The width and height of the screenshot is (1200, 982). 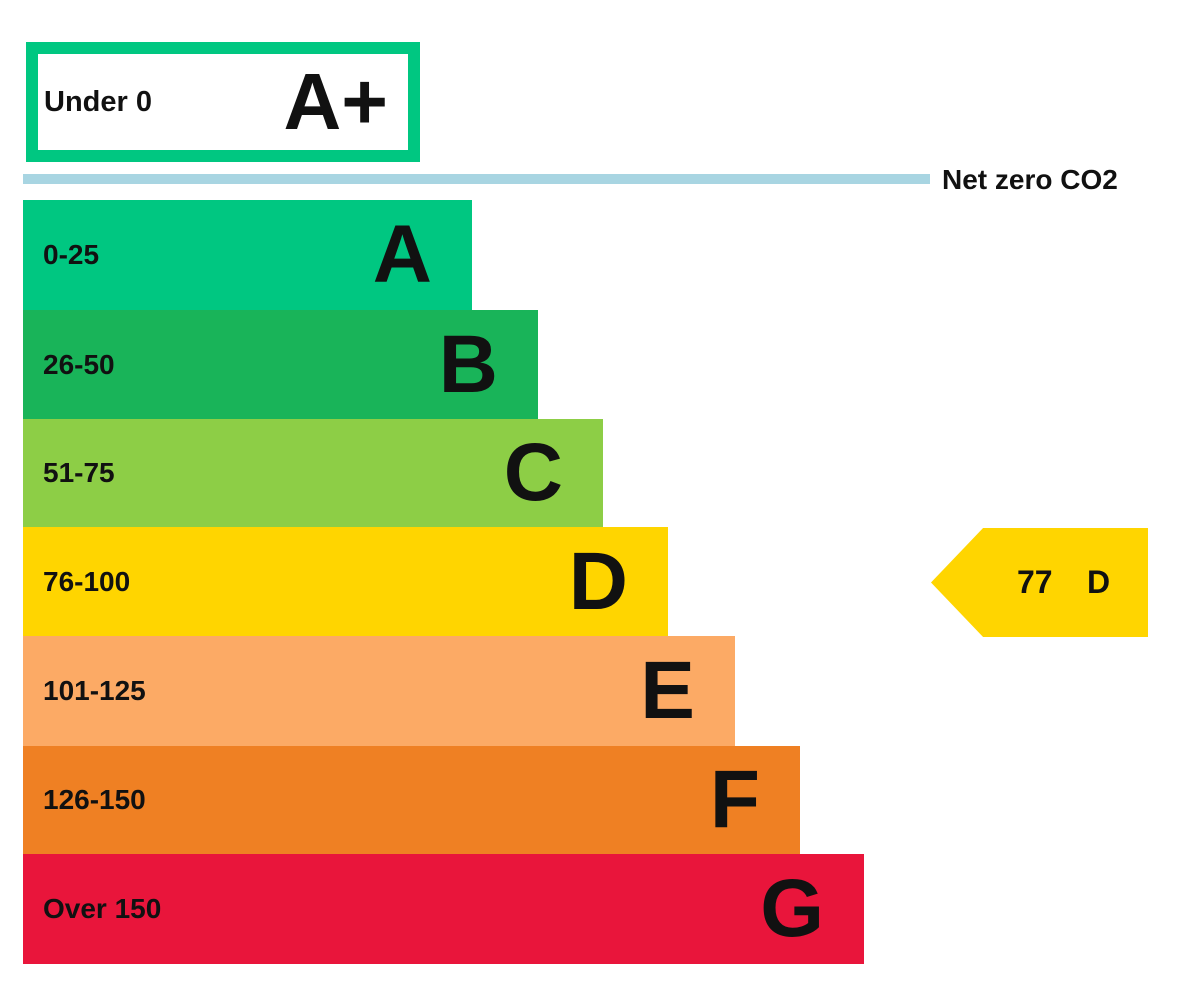 I want to click on band-f: 126-150 F, so click(x=411, y=800).